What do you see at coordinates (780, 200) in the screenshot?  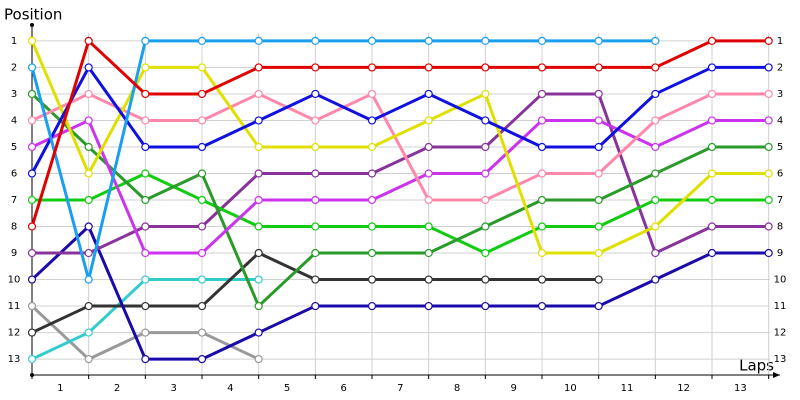 I see `y-tick-label-right: 7` at bounding box center [780, 200].